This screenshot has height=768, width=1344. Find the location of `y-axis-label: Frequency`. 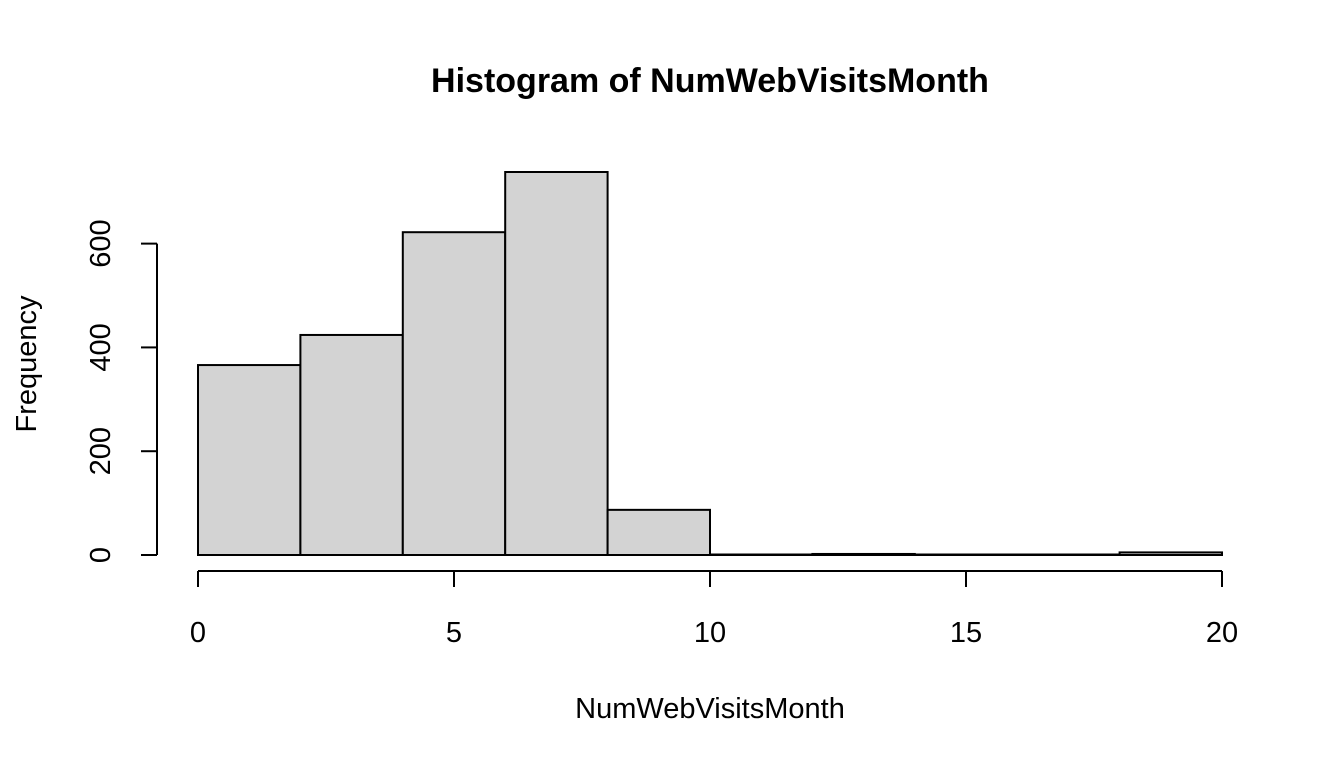

y-axis-label: Frequency is located at coordinates (27, 364).